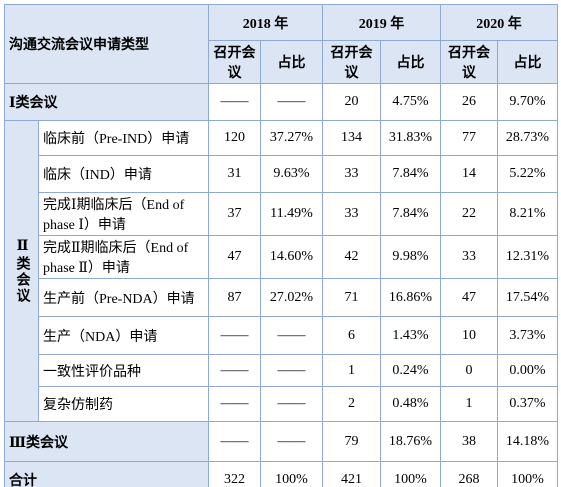  I want to click on row: 生产（NDA）申请 —— —— 6 1.43% 10 3.73%, so click(281, 335).